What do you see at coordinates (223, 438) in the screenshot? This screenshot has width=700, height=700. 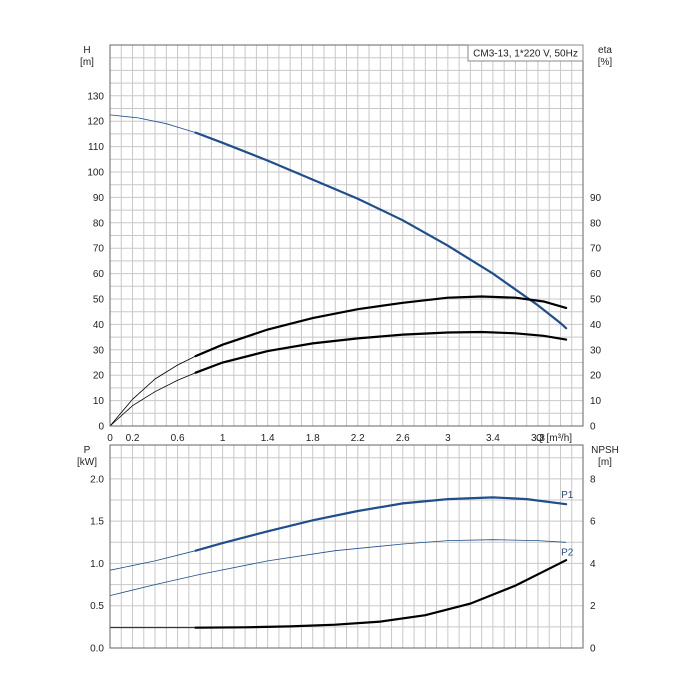 I see `x-tick: 1` at bounding box center [223, 438].